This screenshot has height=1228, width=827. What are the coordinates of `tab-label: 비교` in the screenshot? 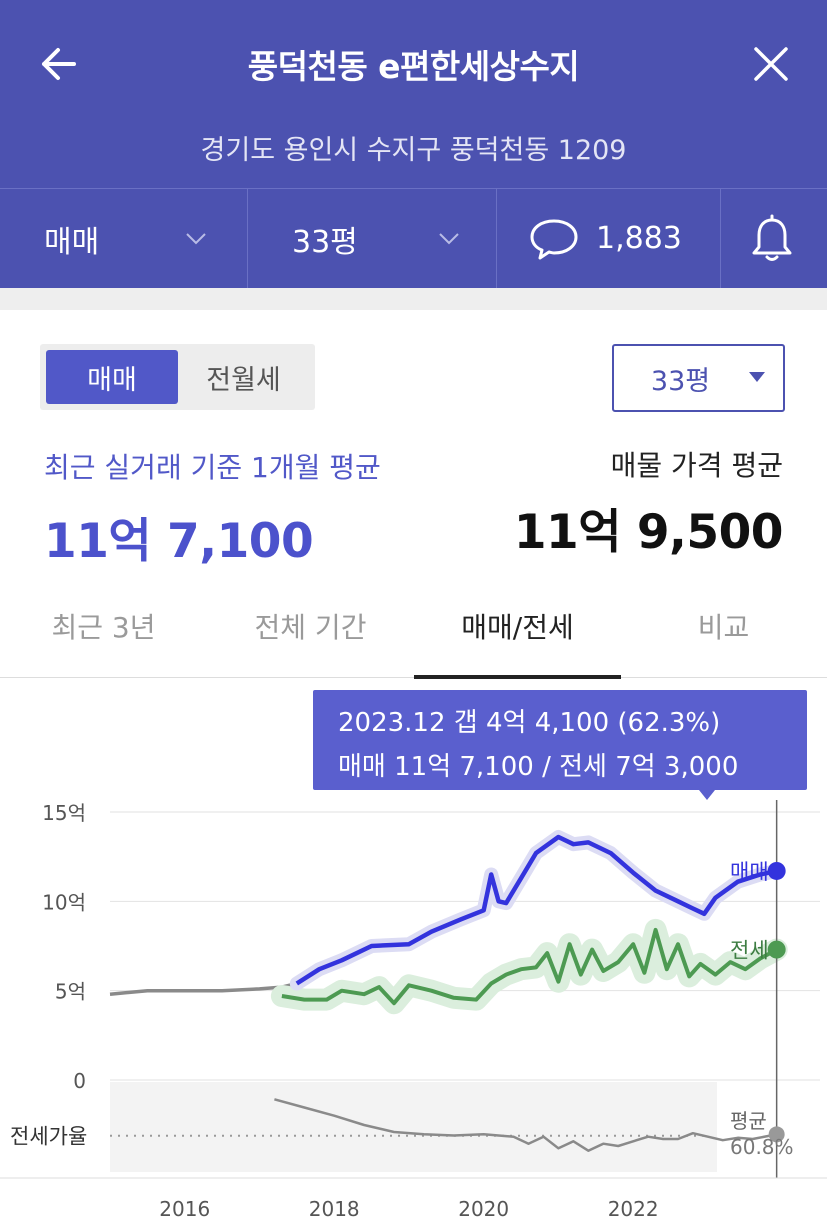 It's located at (723, 627).